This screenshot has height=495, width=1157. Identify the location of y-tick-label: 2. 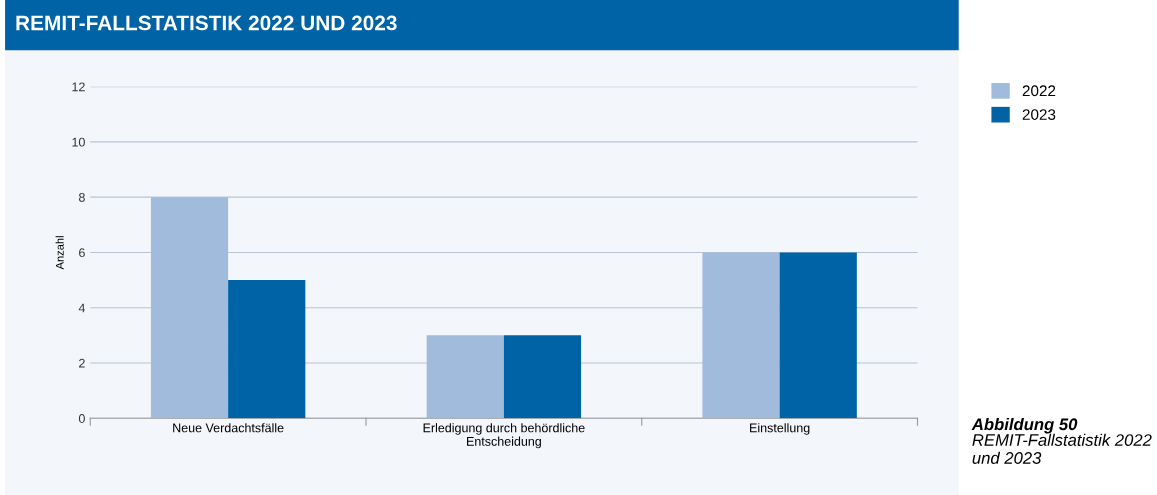
(82, 363).